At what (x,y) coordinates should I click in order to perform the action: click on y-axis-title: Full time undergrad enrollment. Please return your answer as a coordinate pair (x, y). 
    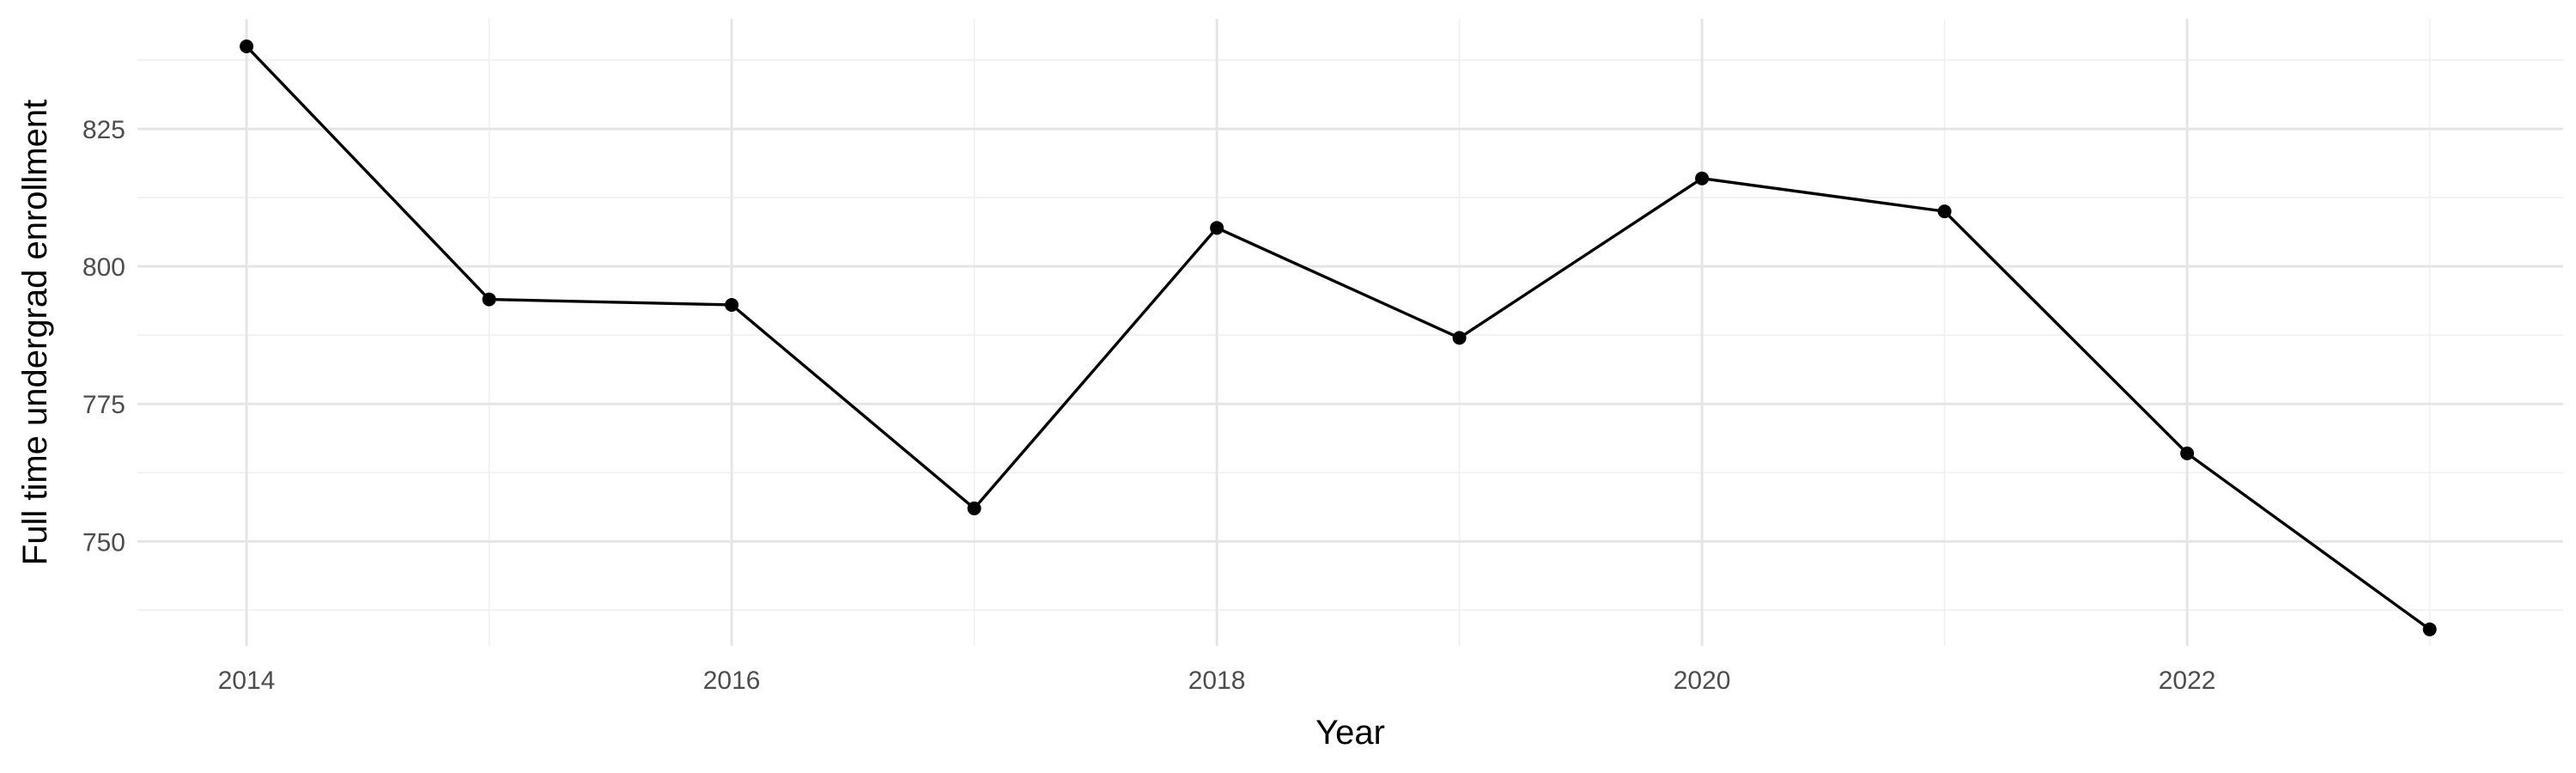
    Looking at the image, I should click on (35, 332).